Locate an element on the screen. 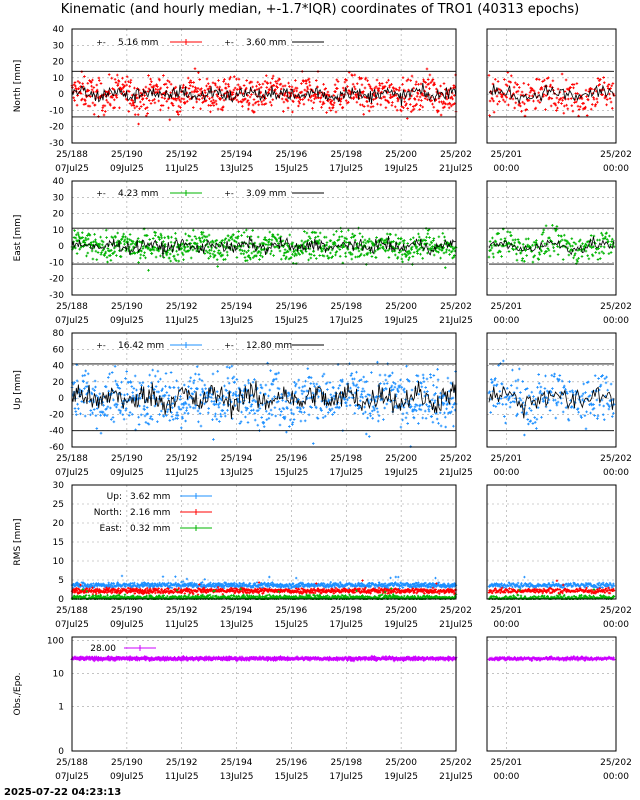 The height and width of the screenshot is (800, 640). legend-label: 28.00 is located at coordinates (103, 649).